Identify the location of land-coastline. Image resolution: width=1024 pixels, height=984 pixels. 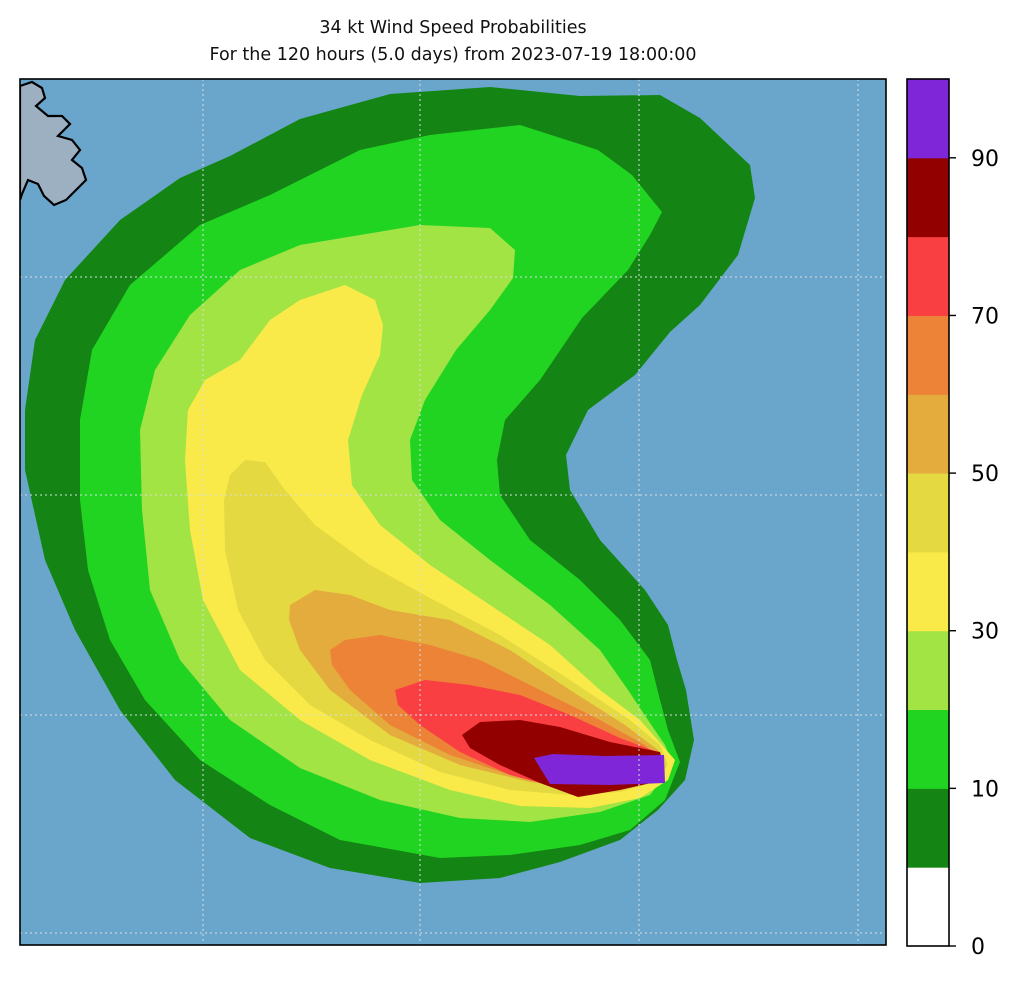
(54, 143).